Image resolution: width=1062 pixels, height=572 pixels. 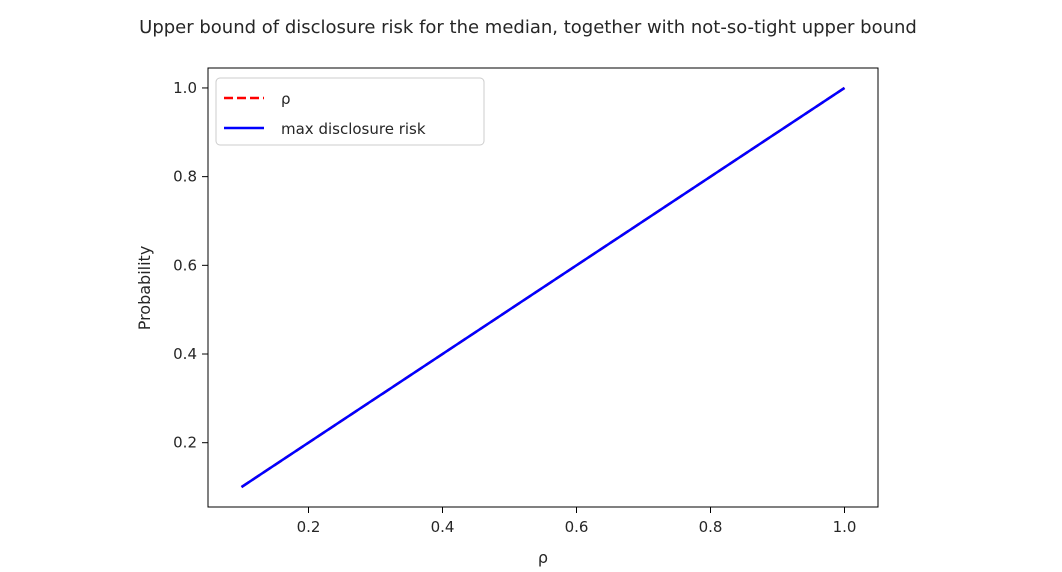 What do you see at coordinates (443, 527) in the screenshot?
I see `x-tick-label: 0.4` at bounding box center [443, 527].